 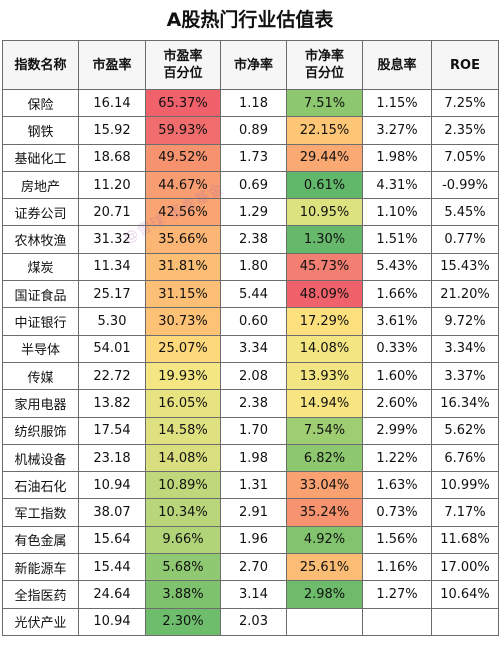 What do you see at coordinates (250, 430) in the screenshot?
I see `table-row: 纺织服饰 17.54 14.58% 1.70 7.54% 2.99% 5.62%` at bounding box center [250, 430].